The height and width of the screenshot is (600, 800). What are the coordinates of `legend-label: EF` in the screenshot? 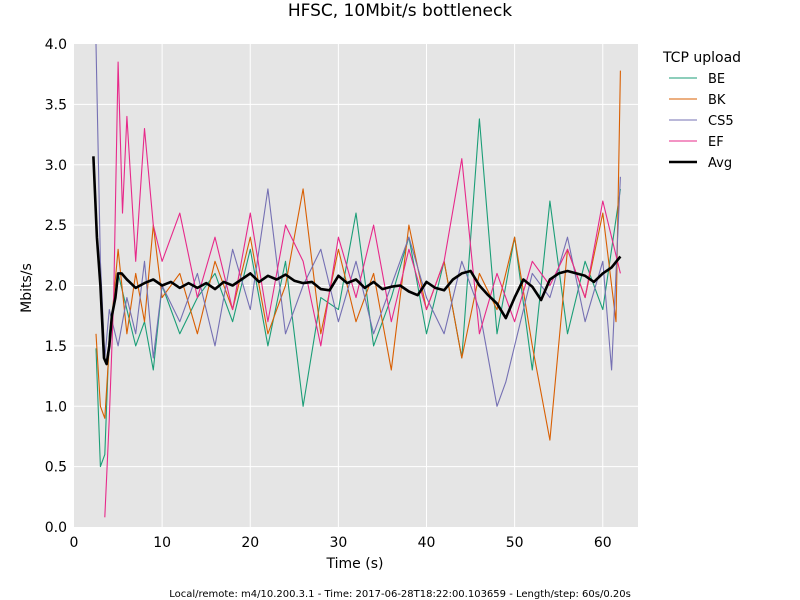 It's located at (716, 142).